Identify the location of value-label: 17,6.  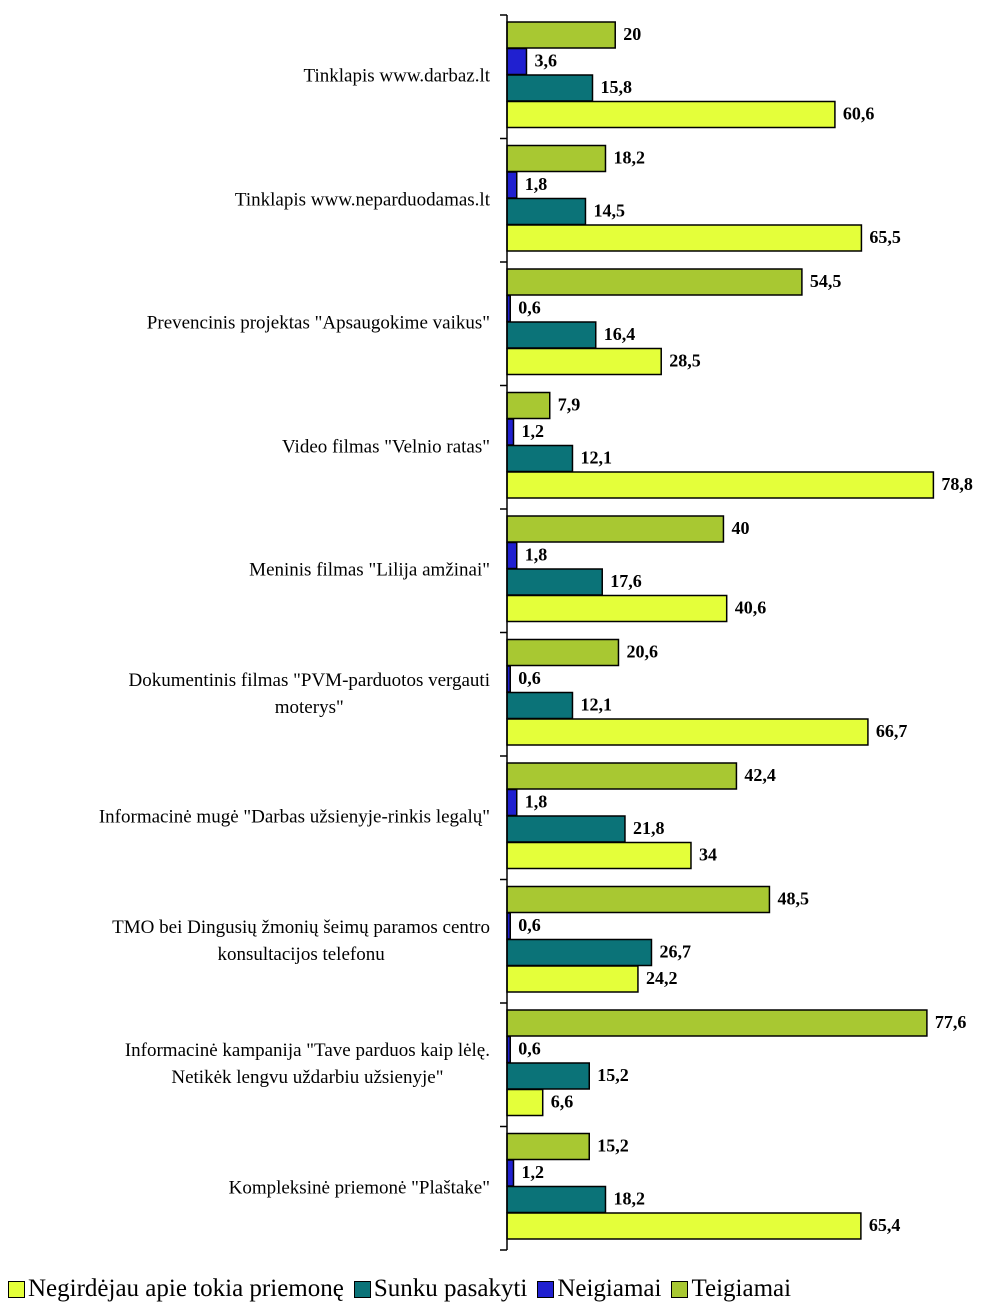
(626, 581).